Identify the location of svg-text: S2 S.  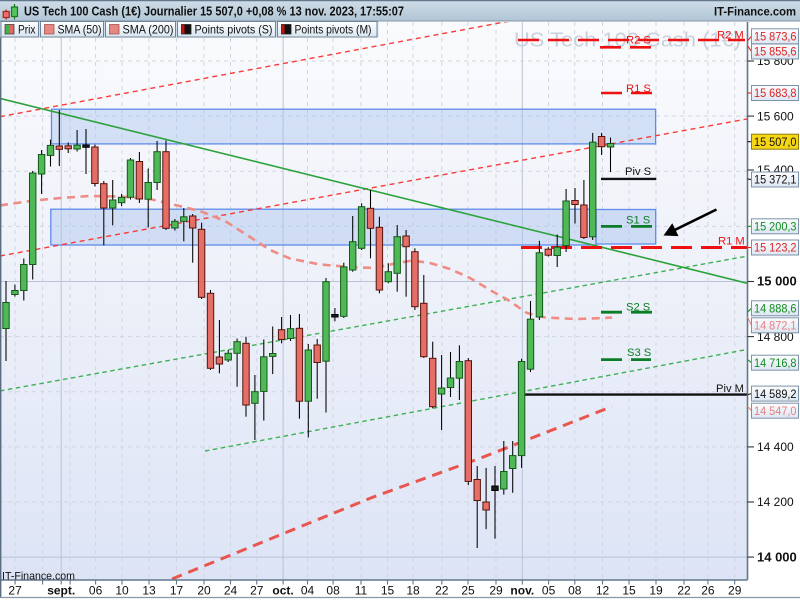
(638, 308).